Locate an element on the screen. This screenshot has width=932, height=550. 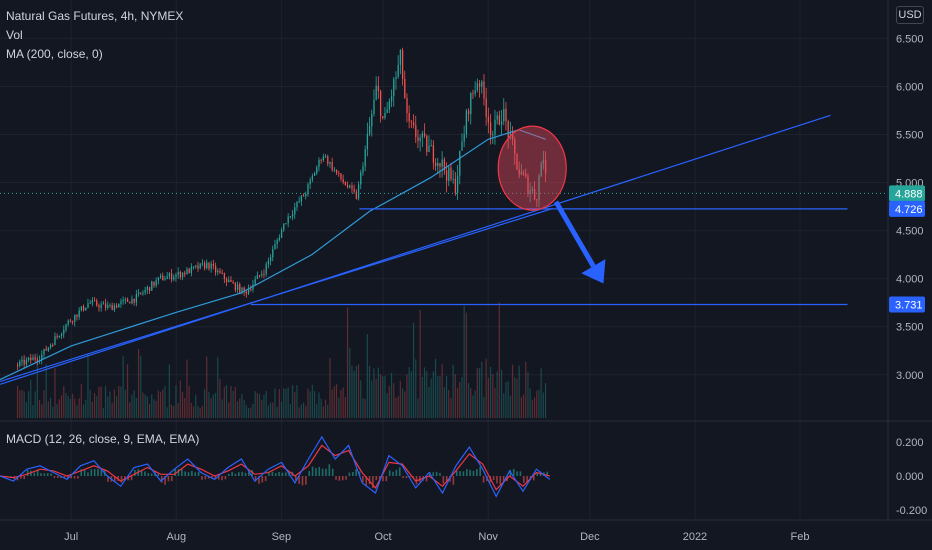
time-tick-label: Oct is located at coordinates (383, 537).